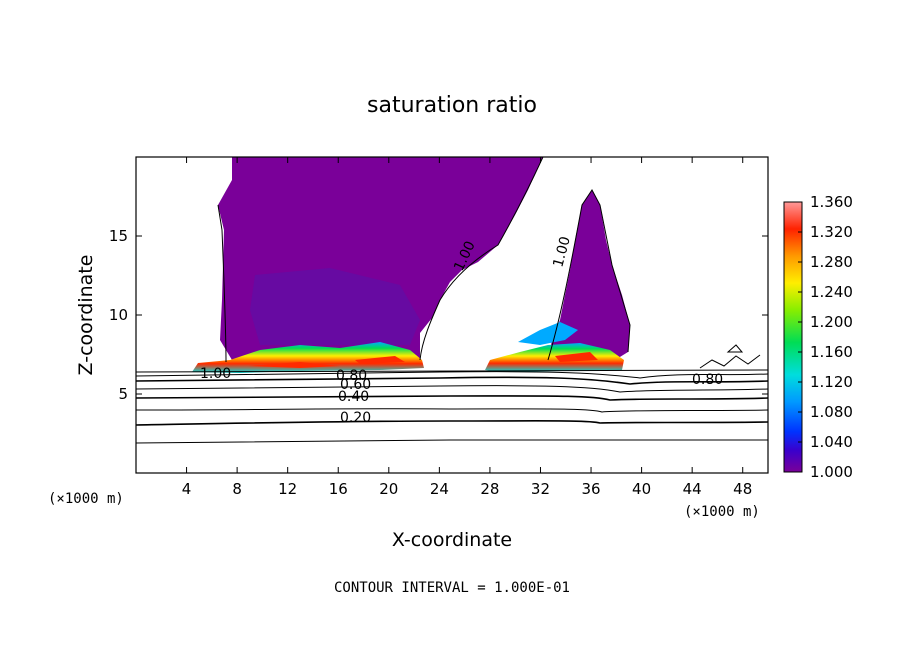 This screenshot has width=904, height=654. Describe the element at coordinates (589, 275) in the screenshot. I see `right-plume-region` at that location.